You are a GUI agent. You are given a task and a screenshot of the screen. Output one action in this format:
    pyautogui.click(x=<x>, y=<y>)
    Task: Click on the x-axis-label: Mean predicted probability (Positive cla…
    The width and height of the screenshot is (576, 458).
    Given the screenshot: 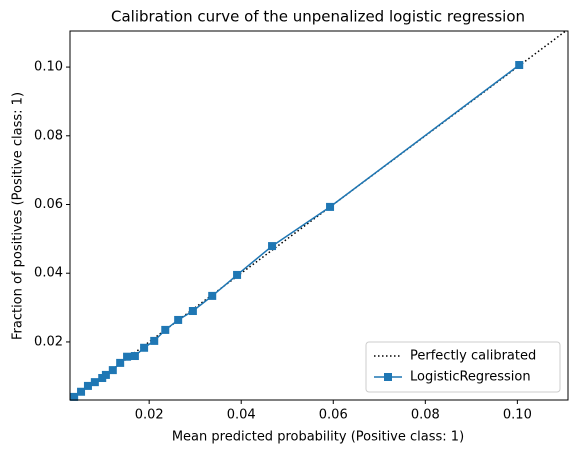 What is the action you would take?
    pyautogui.click(x=318, y=437)
    